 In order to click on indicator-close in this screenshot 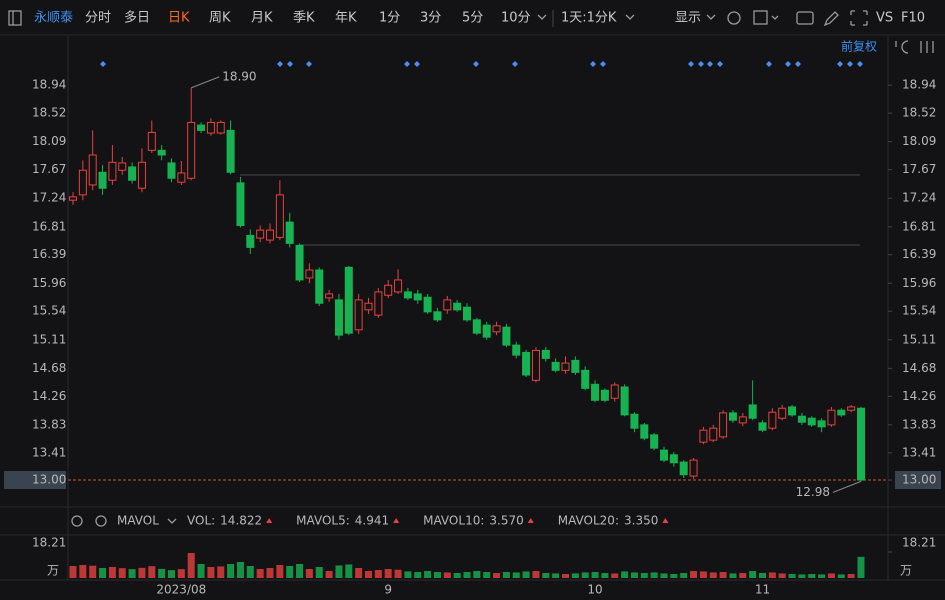, I will do `click(101, 521)`.